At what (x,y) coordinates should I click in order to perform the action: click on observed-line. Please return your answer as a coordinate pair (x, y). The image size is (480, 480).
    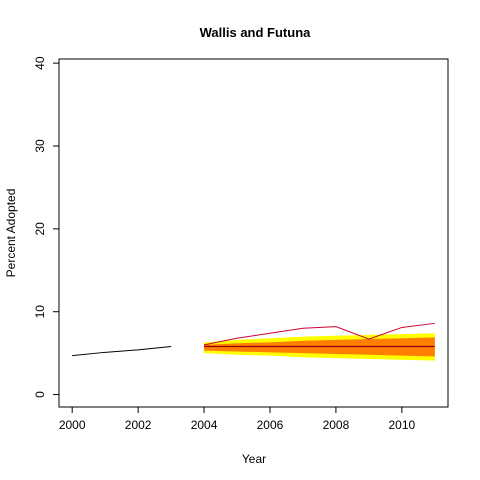
    Looking at the image, I should click on (319, 334).